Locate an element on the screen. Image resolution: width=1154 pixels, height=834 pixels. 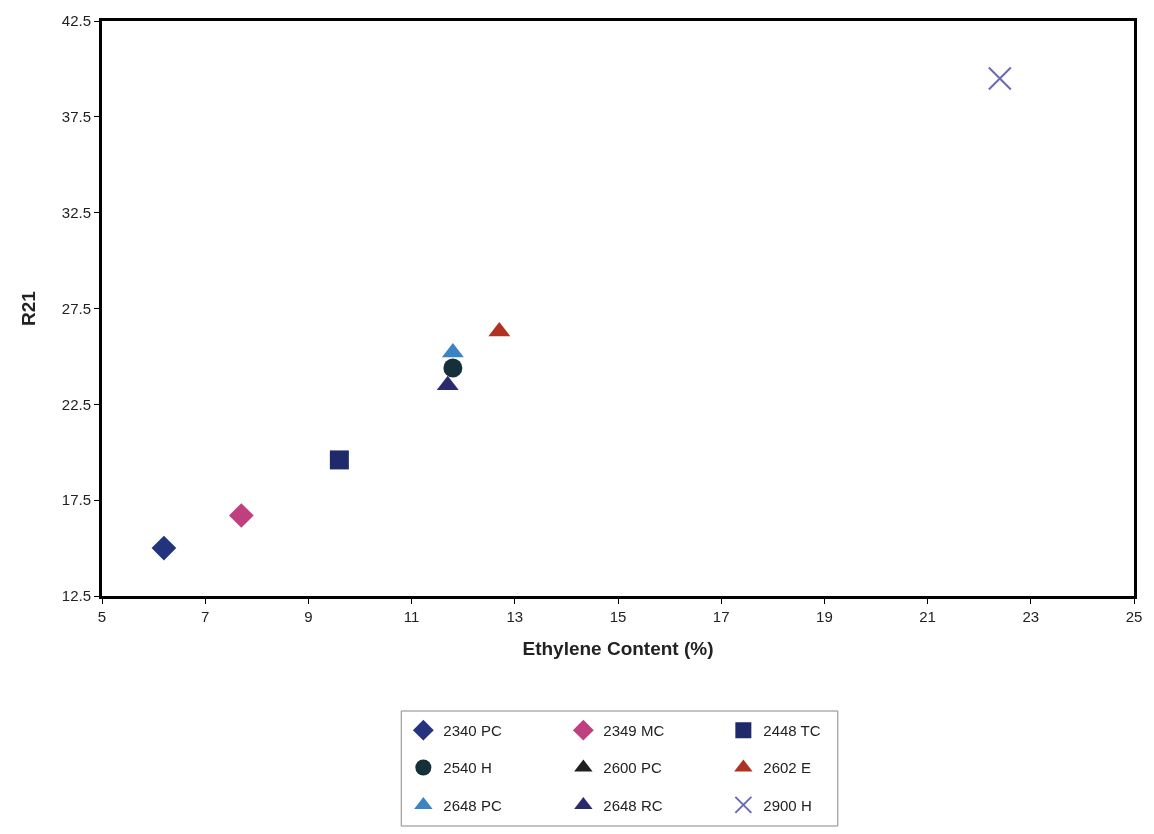
y-tick-label: 17.5 is located at coordinates (76, 500).